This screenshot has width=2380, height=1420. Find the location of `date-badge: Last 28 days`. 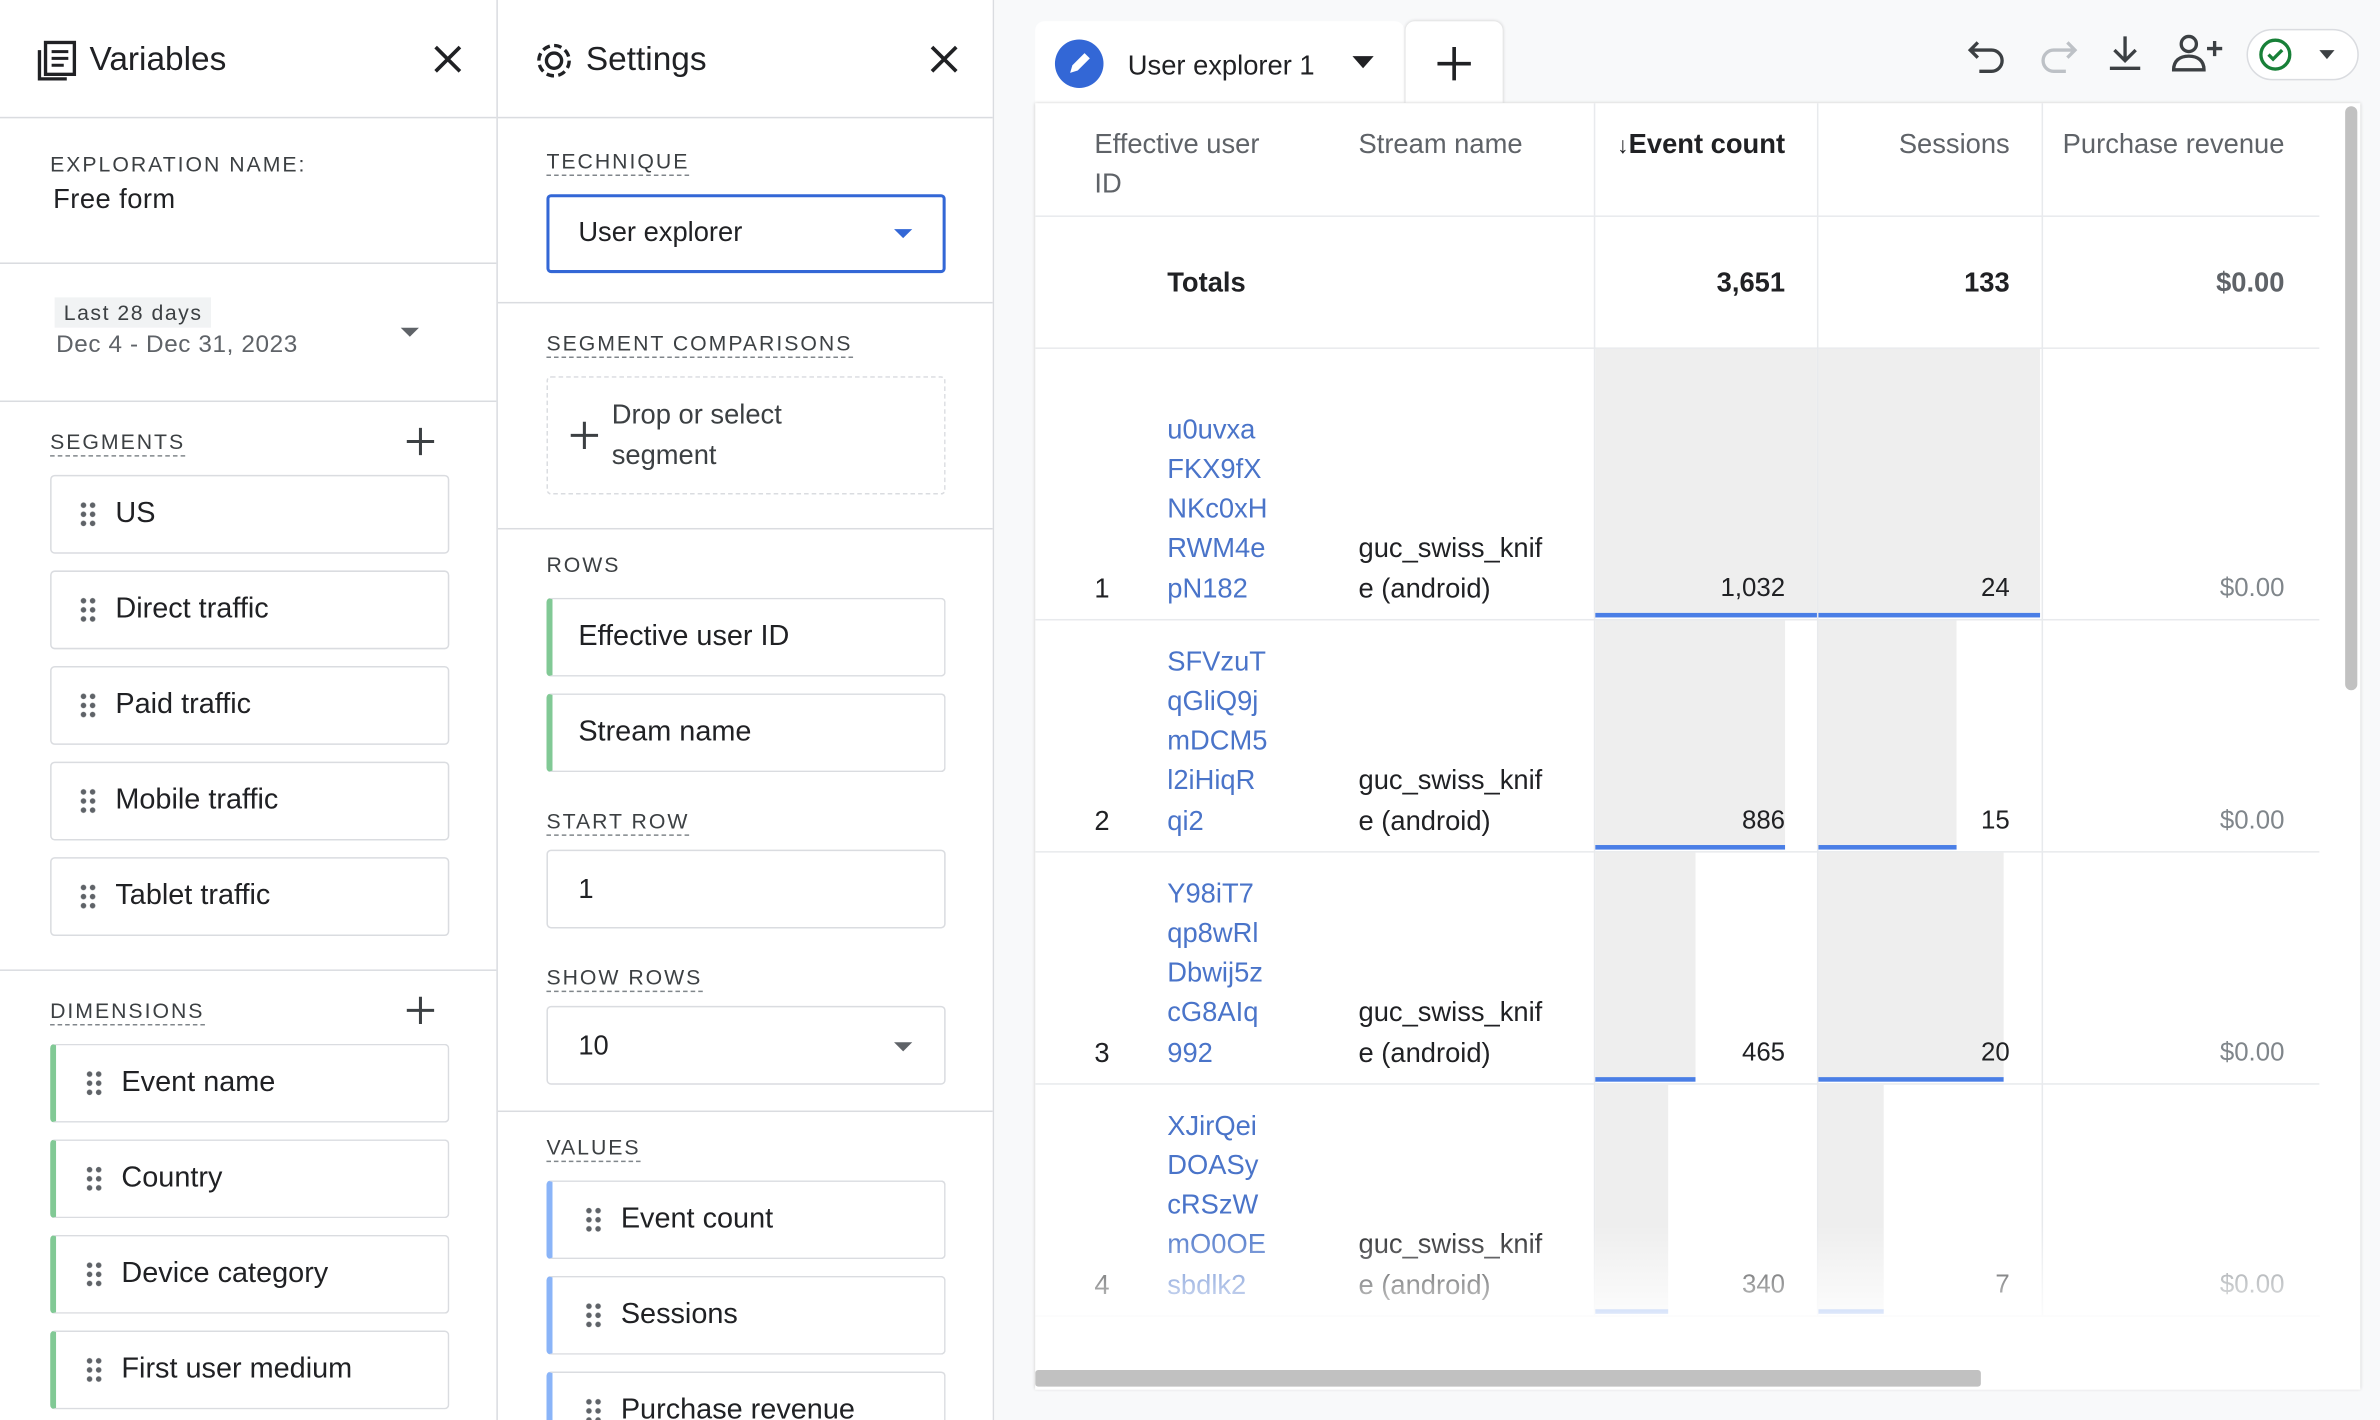

date-badge: Last 28 days is located at coordinates (133, 312).